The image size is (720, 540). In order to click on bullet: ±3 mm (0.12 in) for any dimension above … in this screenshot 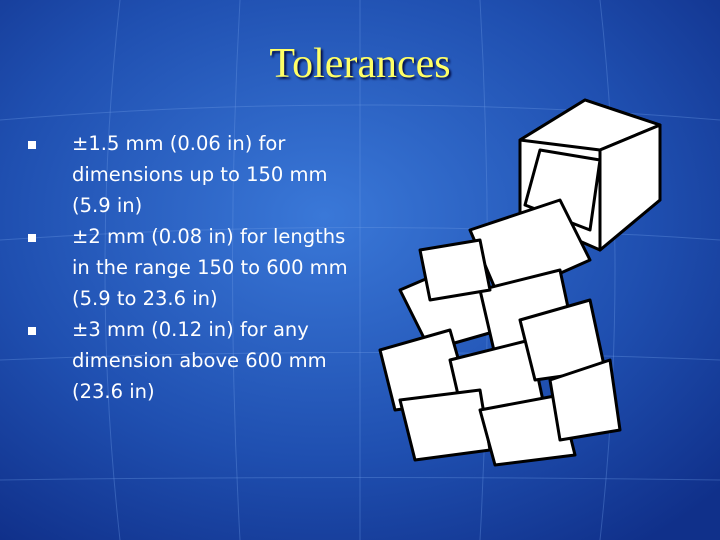, I will do `click(188, 360)`.